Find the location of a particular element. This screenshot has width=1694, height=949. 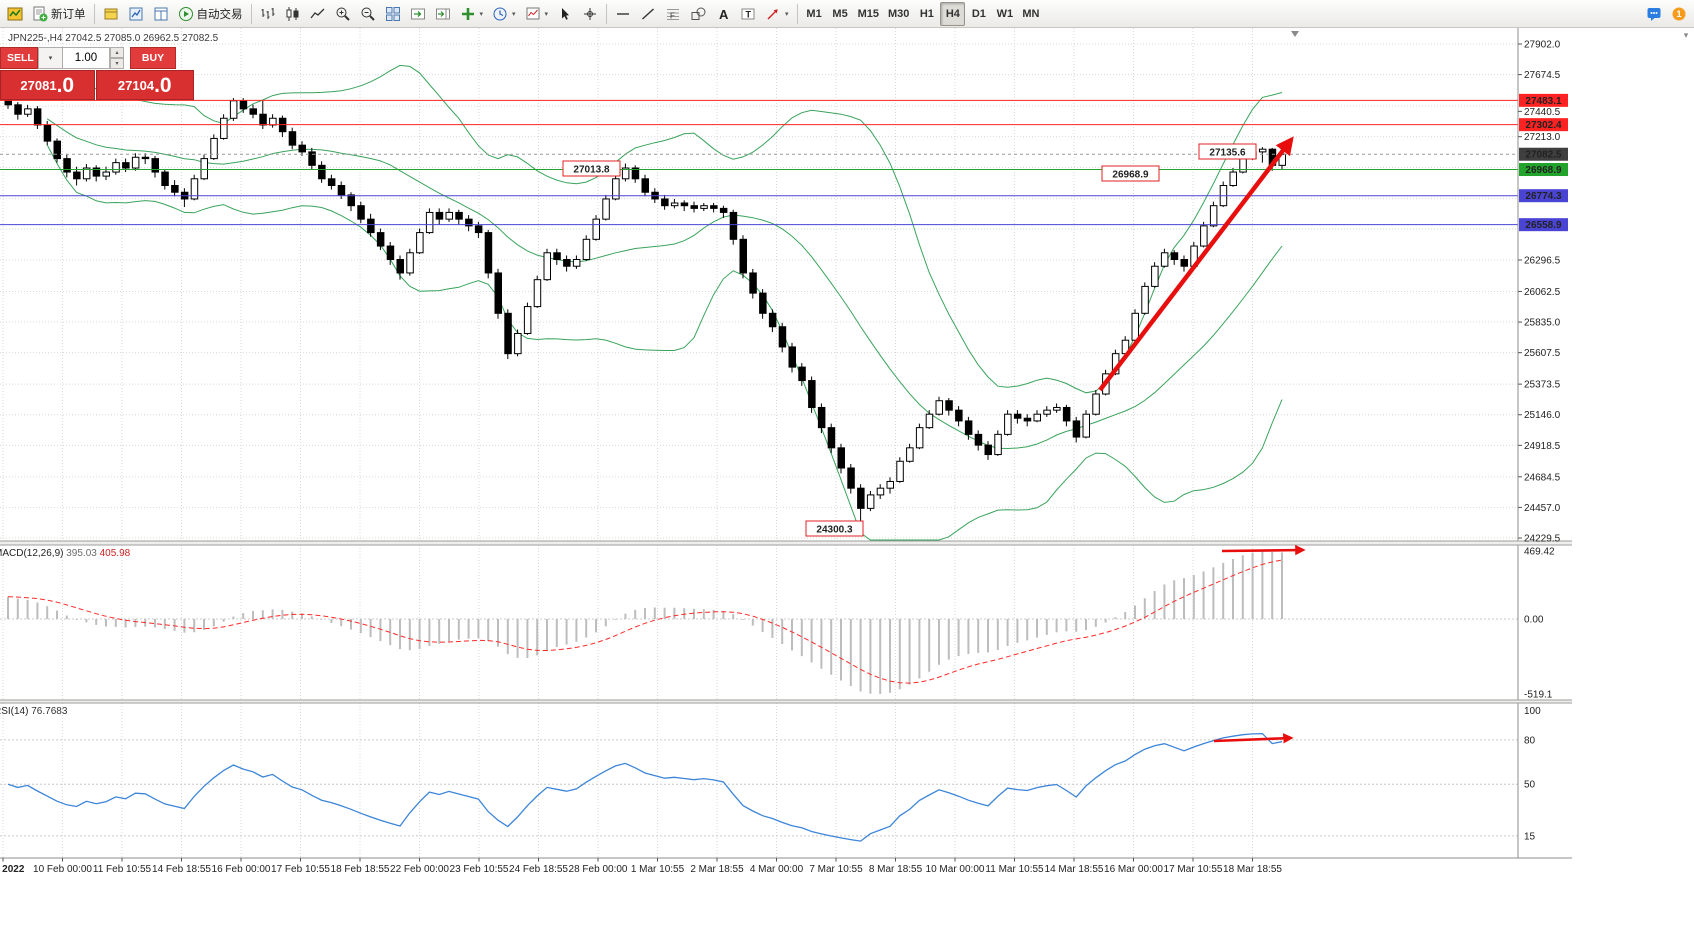

svg-text: 4 Mar 00:00 is located at coordinates (777, 869).